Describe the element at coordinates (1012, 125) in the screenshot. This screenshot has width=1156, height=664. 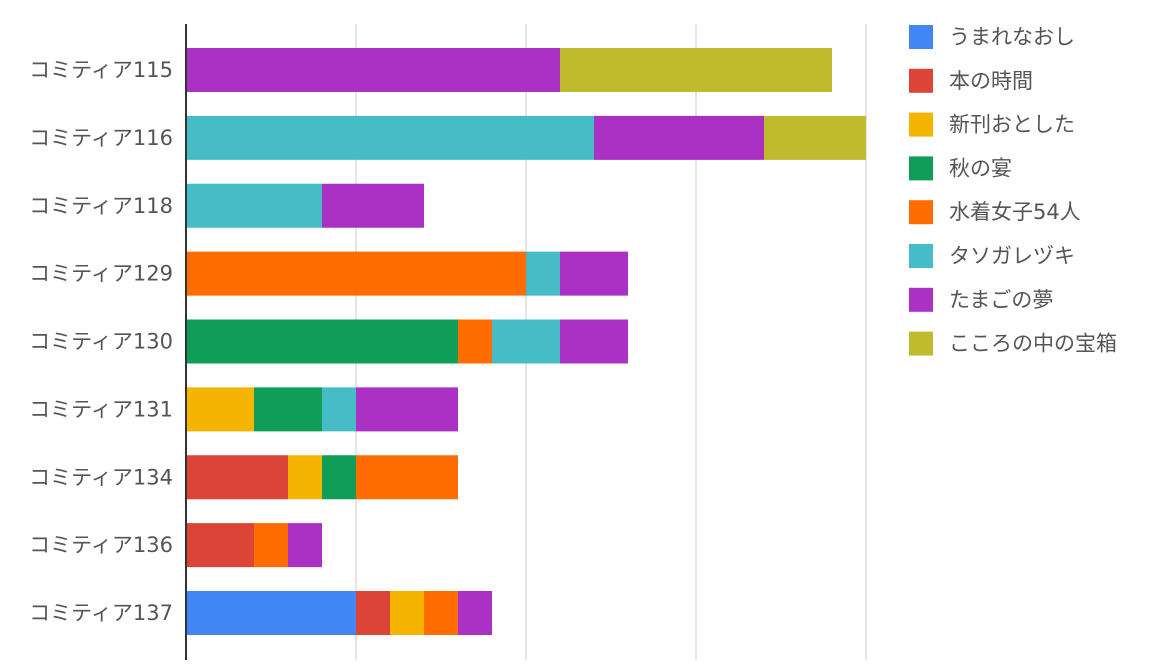
I see `legend-label: 新刊おとした` at that location.